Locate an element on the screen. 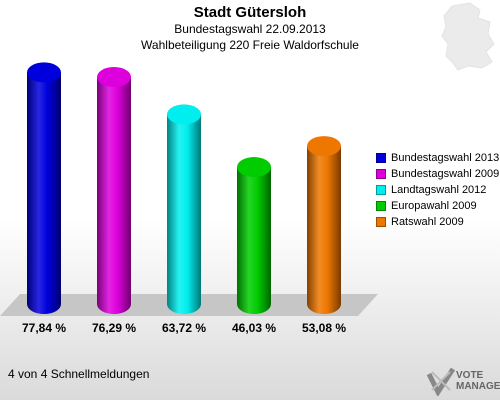  legend-label: Landtagswahl 2012 is located at coordinates (439, 190).